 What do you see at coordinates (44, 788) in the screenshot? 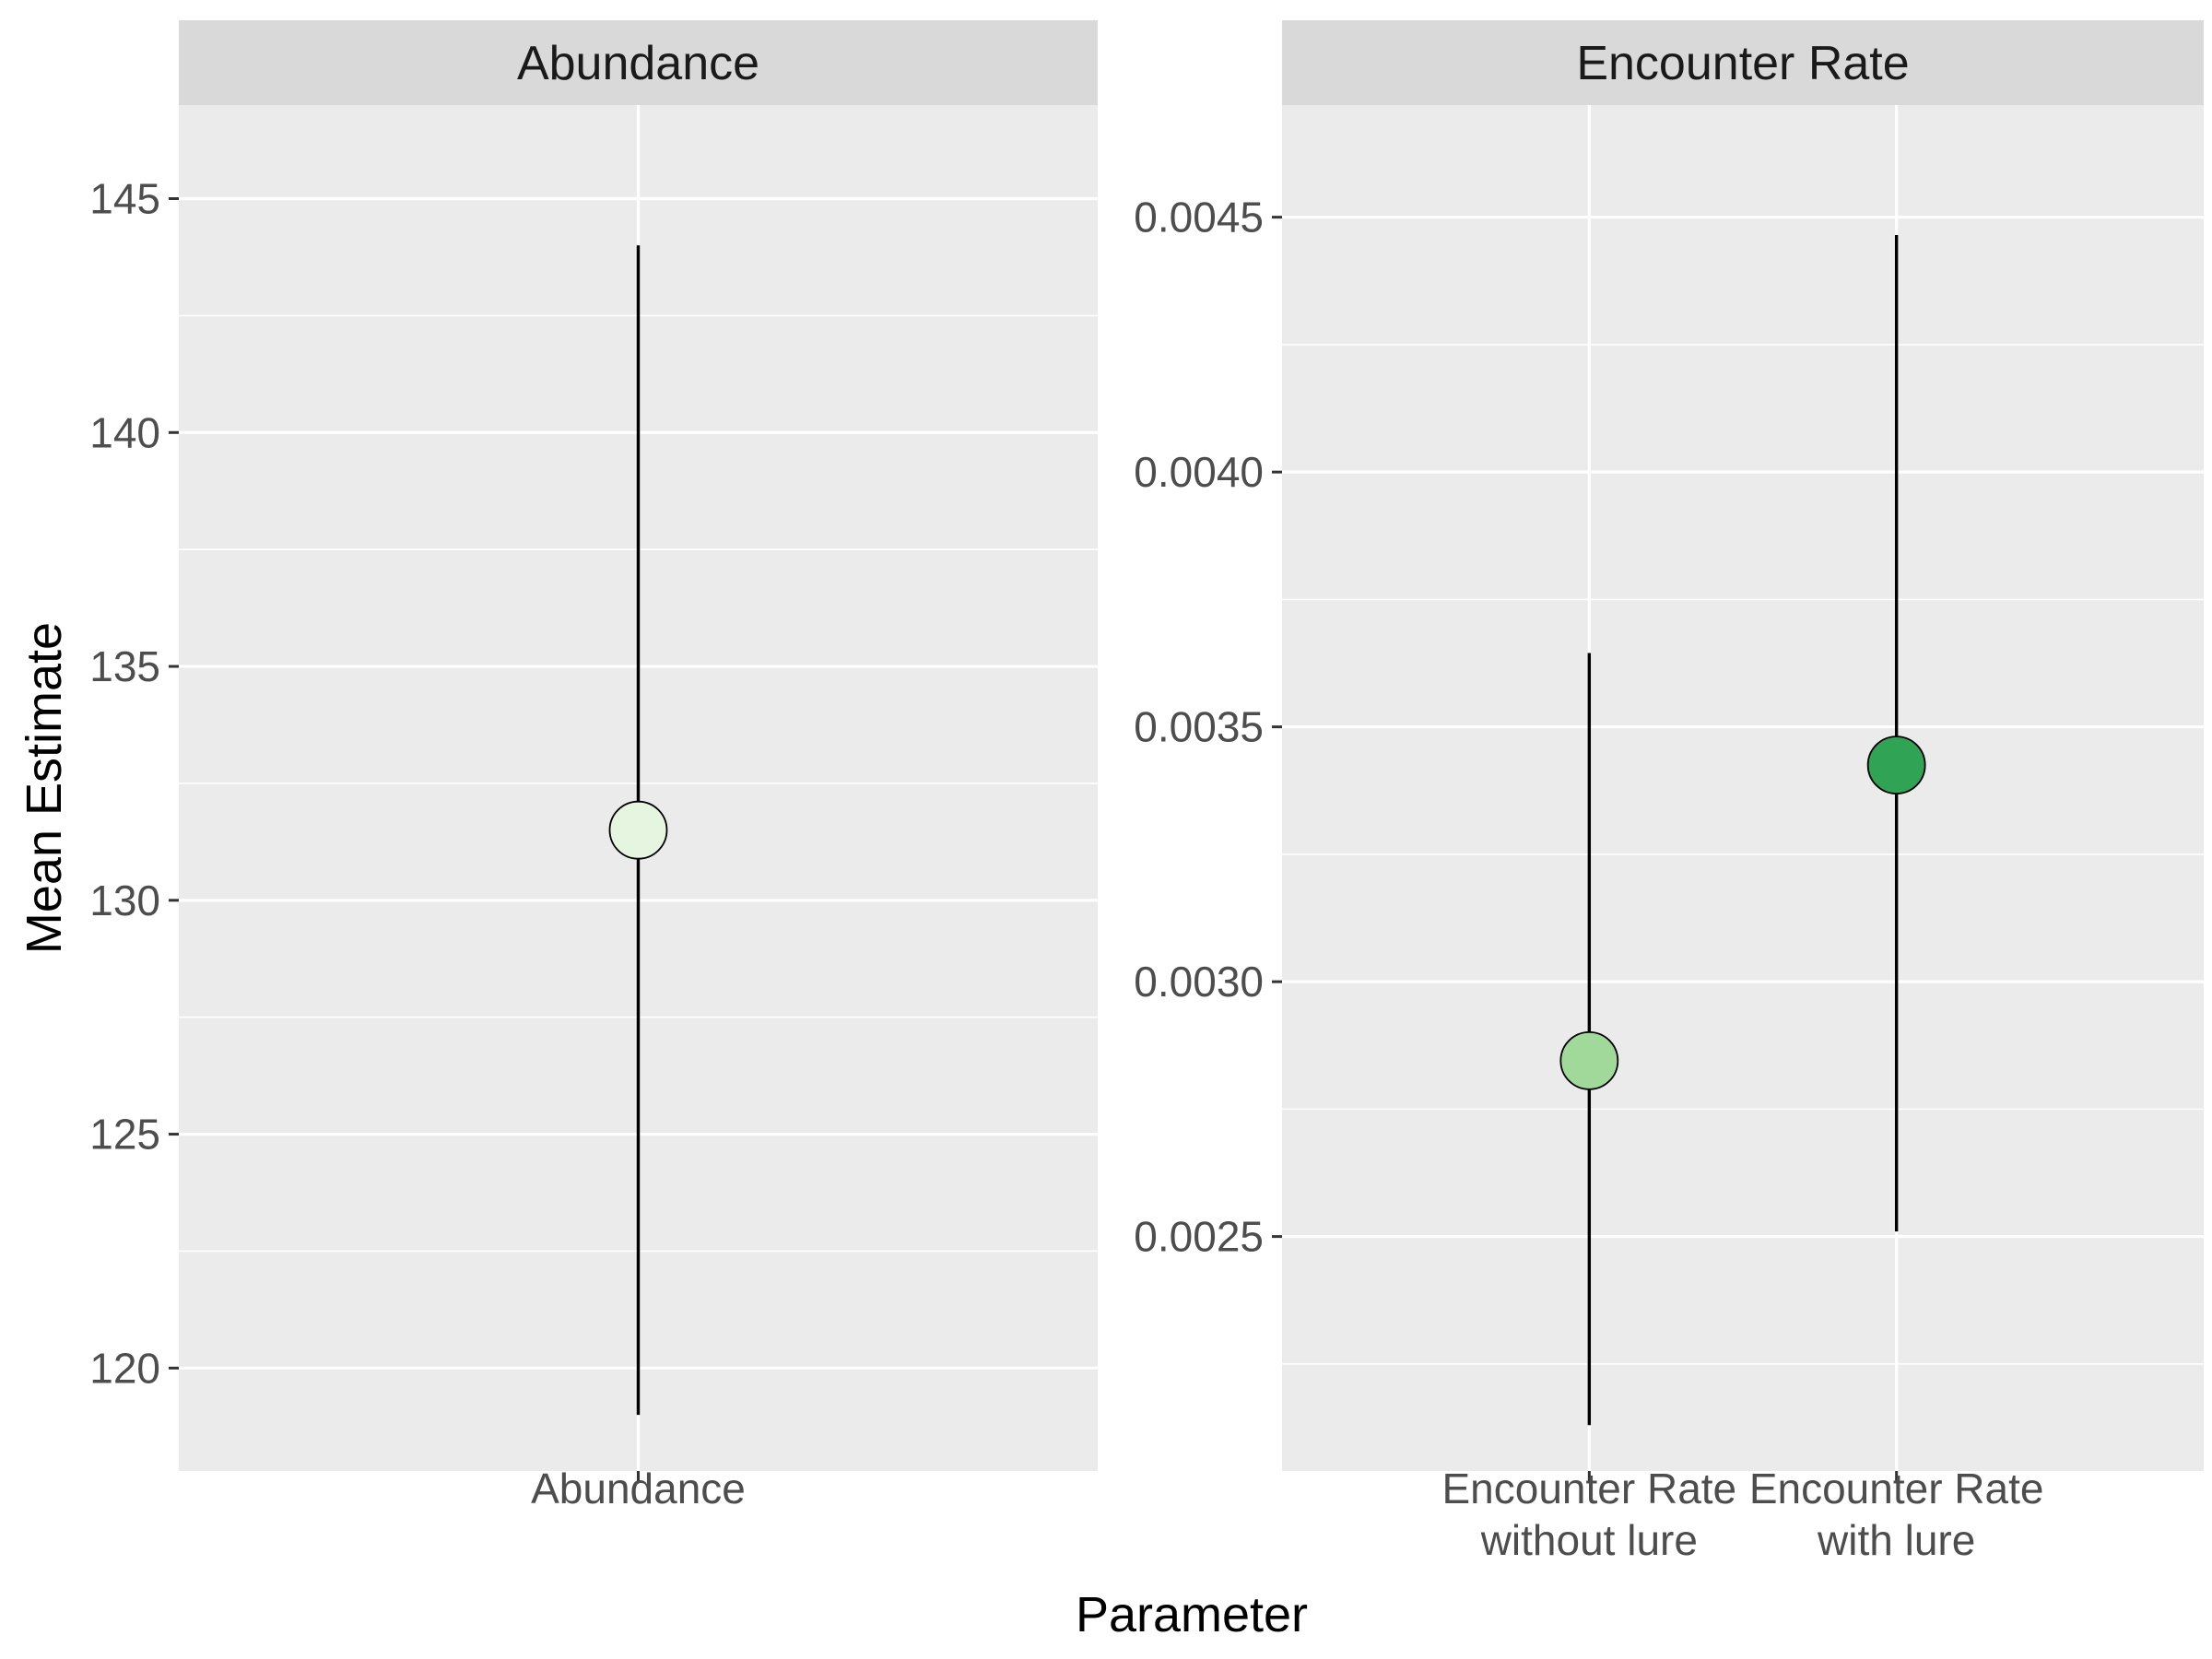
I see `y-axis-title: Mean Estimate` at bounding box center [44, 788].